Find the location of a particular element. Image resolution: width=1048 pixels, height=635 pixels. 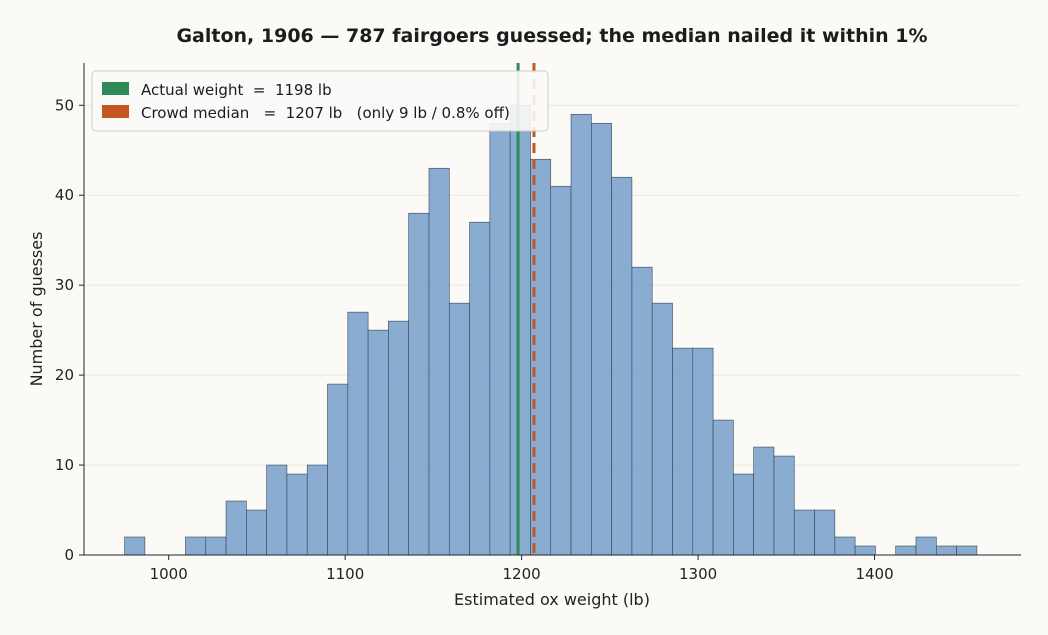

legend-swatch-crowd-median is located at coordinates (115, 111).